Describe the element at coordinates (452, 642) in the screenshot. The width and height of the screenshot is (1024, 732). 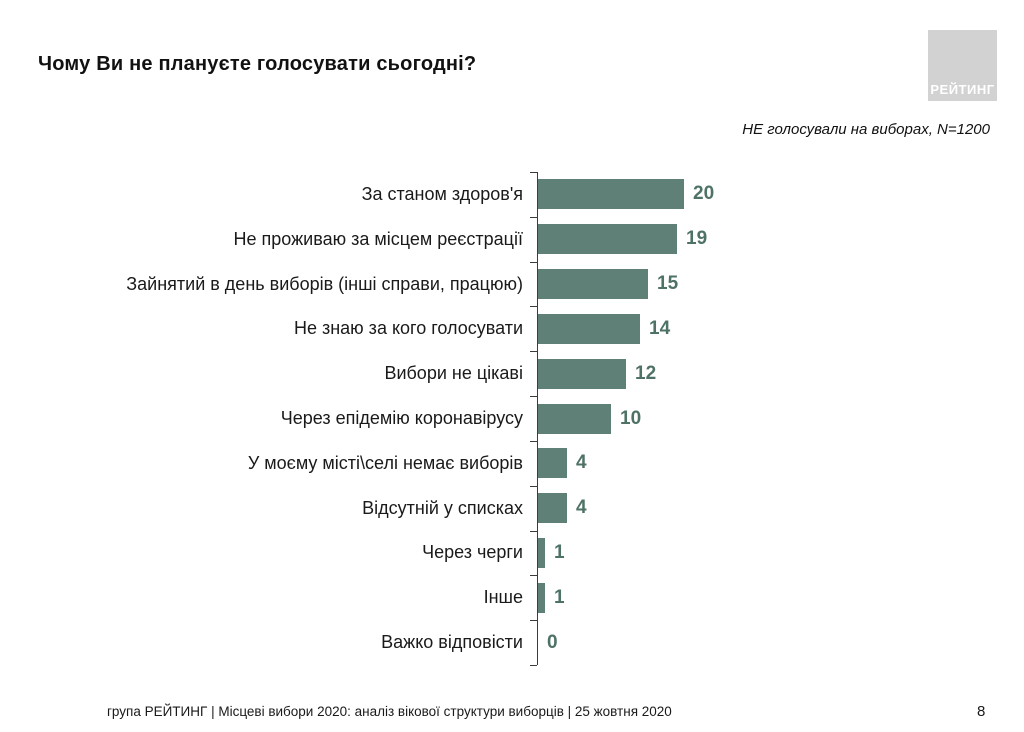
I see `category-label: Важко відповісти` at that location.